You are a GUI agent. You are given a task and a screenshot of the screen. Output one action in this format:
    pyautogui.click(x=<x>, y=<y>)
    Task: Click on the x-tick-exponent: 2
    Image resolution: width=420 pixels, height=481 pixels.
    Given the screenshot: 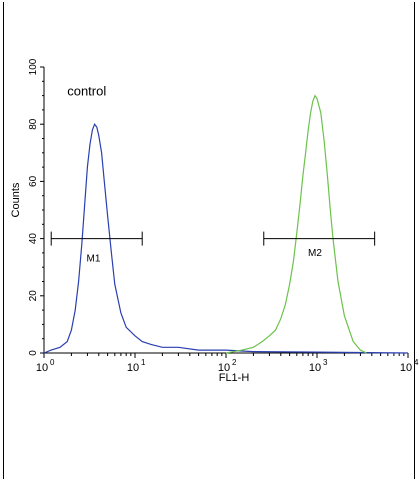 What is the action you would take?
    pyautogui.click(x=234, y=362)
    